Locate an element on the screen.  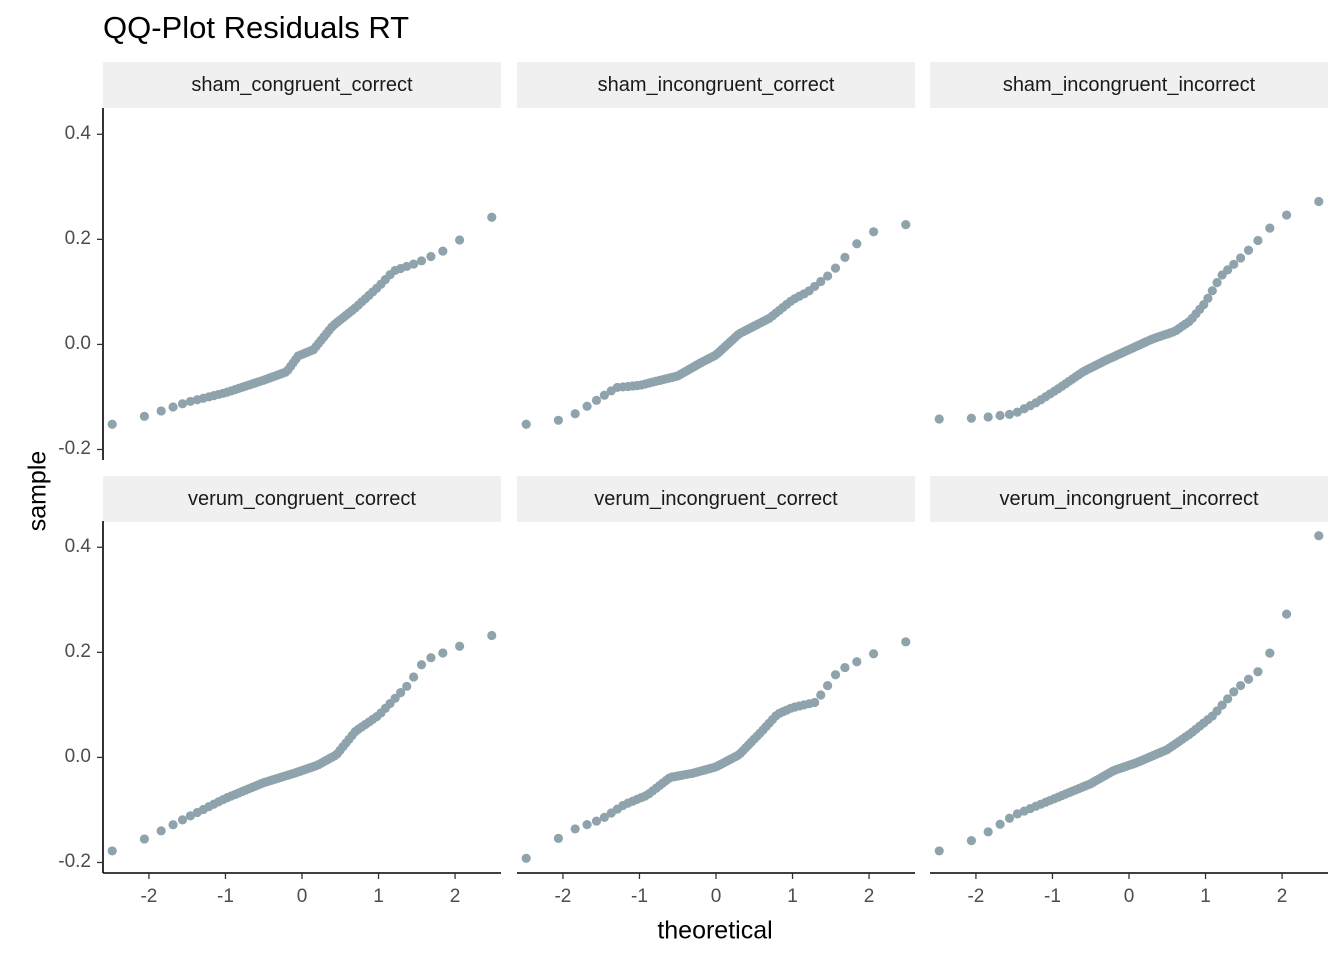
facet-strip: sham_incongruent_incorrect is located at coordinates (1129, 85).